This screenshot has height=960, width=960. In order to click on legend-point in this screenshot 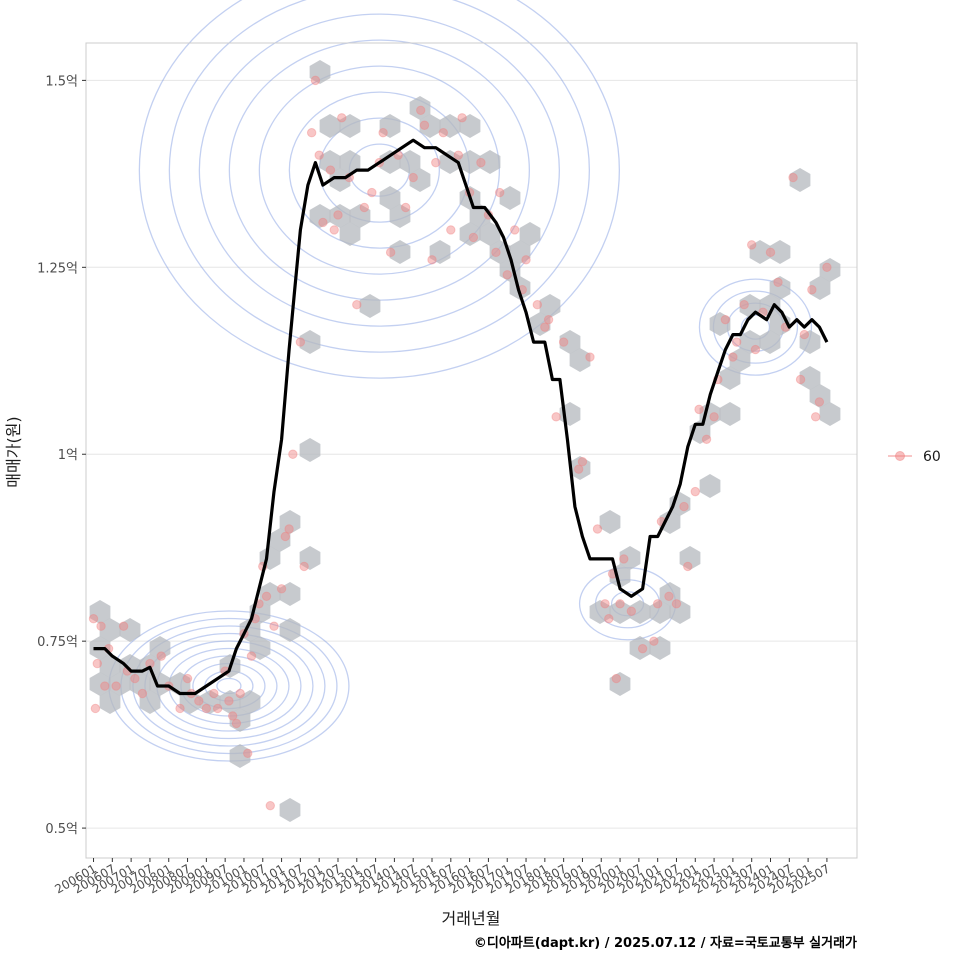, I will do `click(900, 456)`.